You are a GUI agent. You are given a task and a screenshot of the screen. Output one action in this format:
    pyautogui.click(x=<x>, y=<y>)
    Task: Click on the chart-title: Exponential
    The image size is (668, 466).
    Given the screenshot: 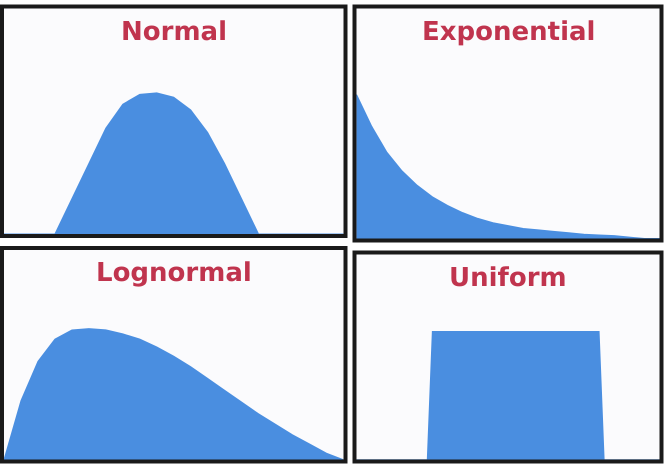 What is the action you would take?
    pyautogui.click(x=509, y=32)
    